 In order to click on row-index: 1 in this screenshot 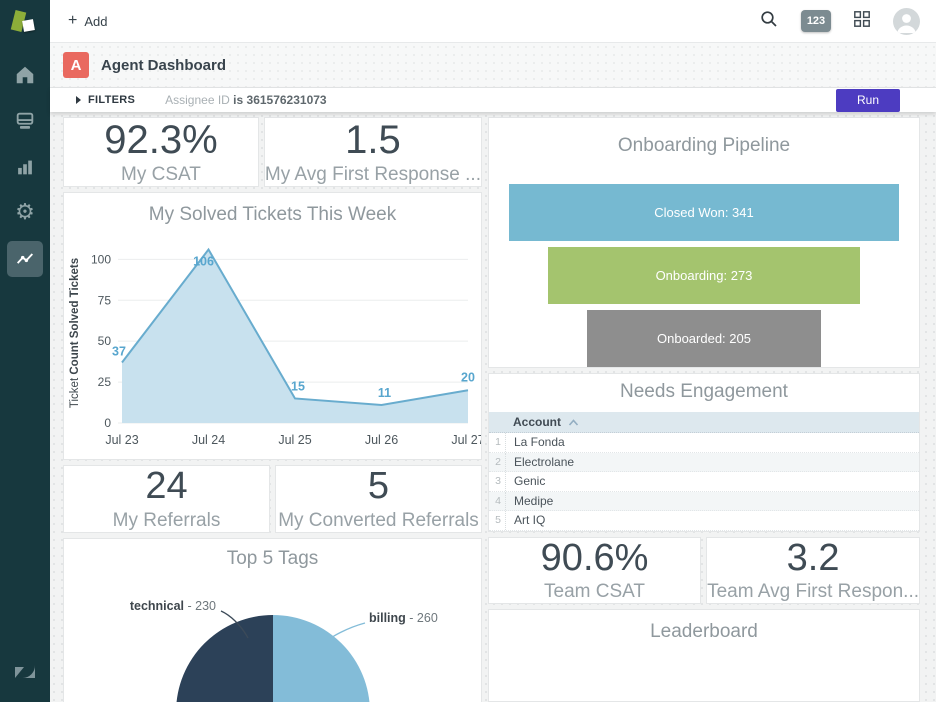, I will do `click(497, 442)`.